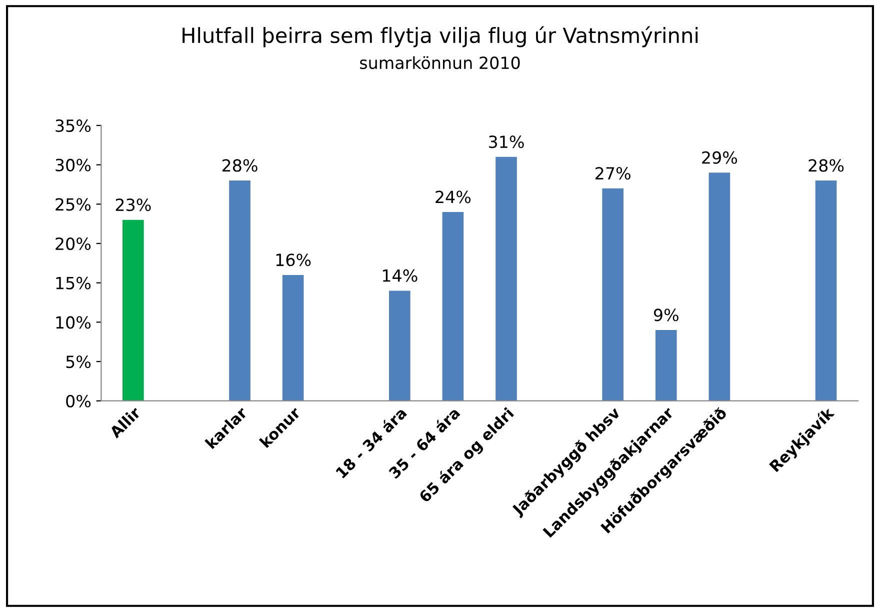 This screenshot has height=612, width=880. Describe the element at coordinates (453, 197) in the screenshot. I see `data-label: 24%` at that location.